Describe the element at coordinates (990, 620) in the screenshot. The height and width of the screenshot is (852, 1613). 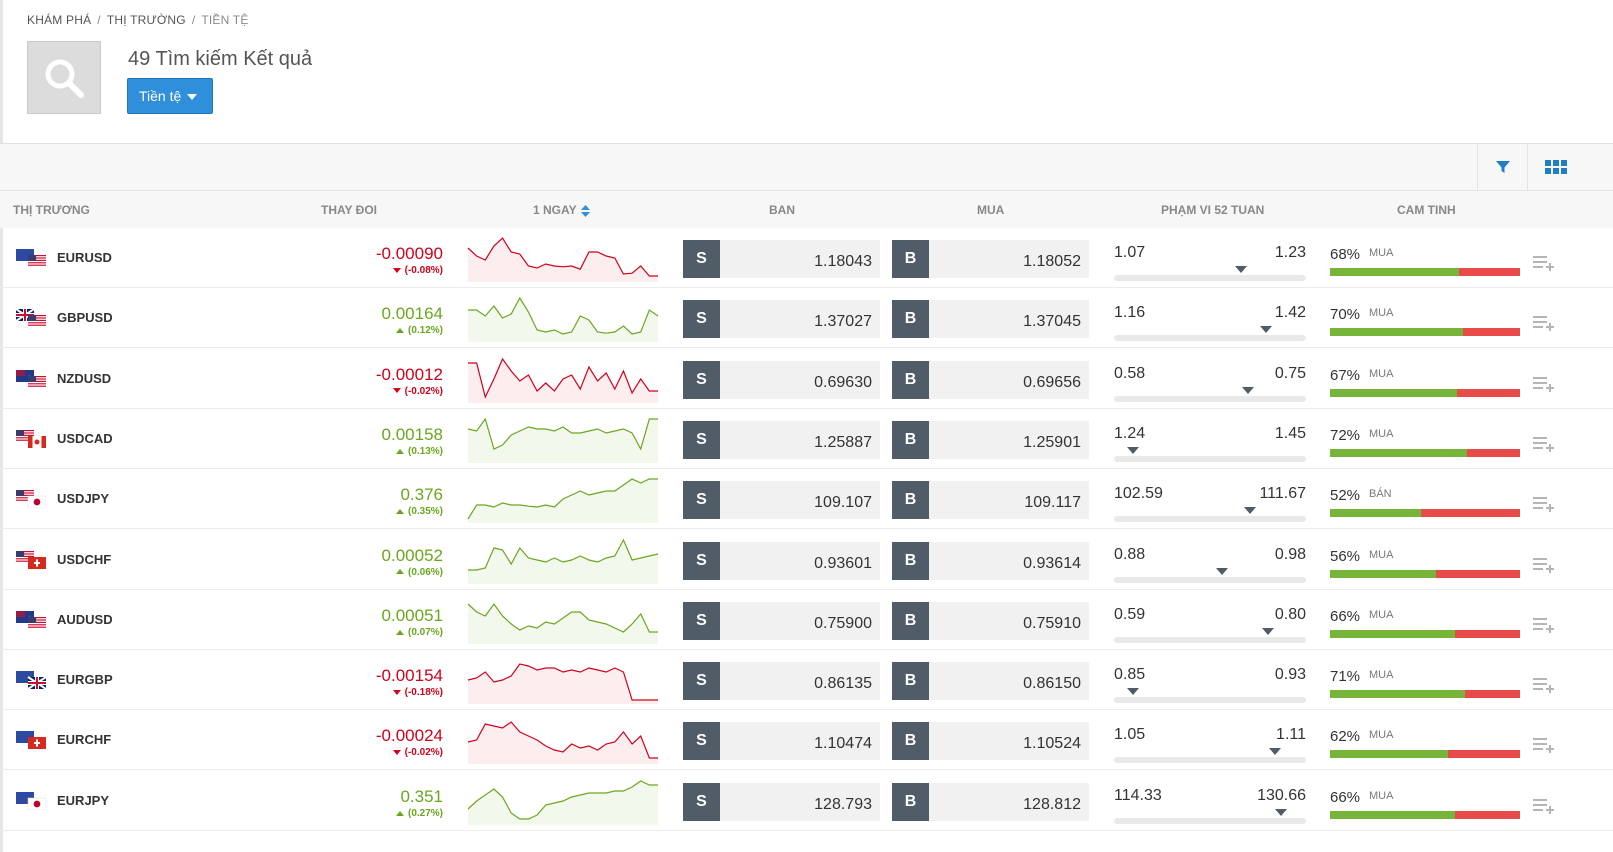
I see `buy-button: B 0.75910` at that location.